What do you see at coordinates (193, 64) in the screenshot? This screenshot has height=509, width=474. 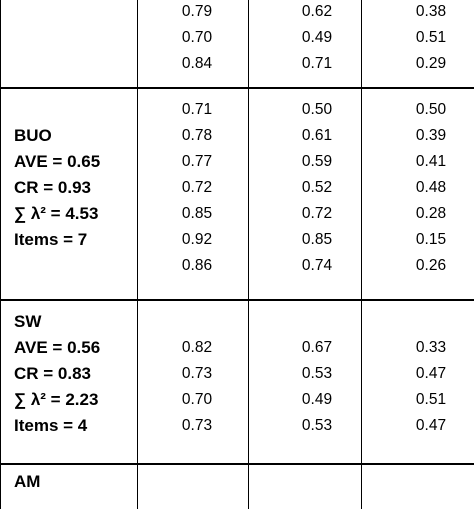 I see `loading-value: 0.84` at bounding box center [193, 64].